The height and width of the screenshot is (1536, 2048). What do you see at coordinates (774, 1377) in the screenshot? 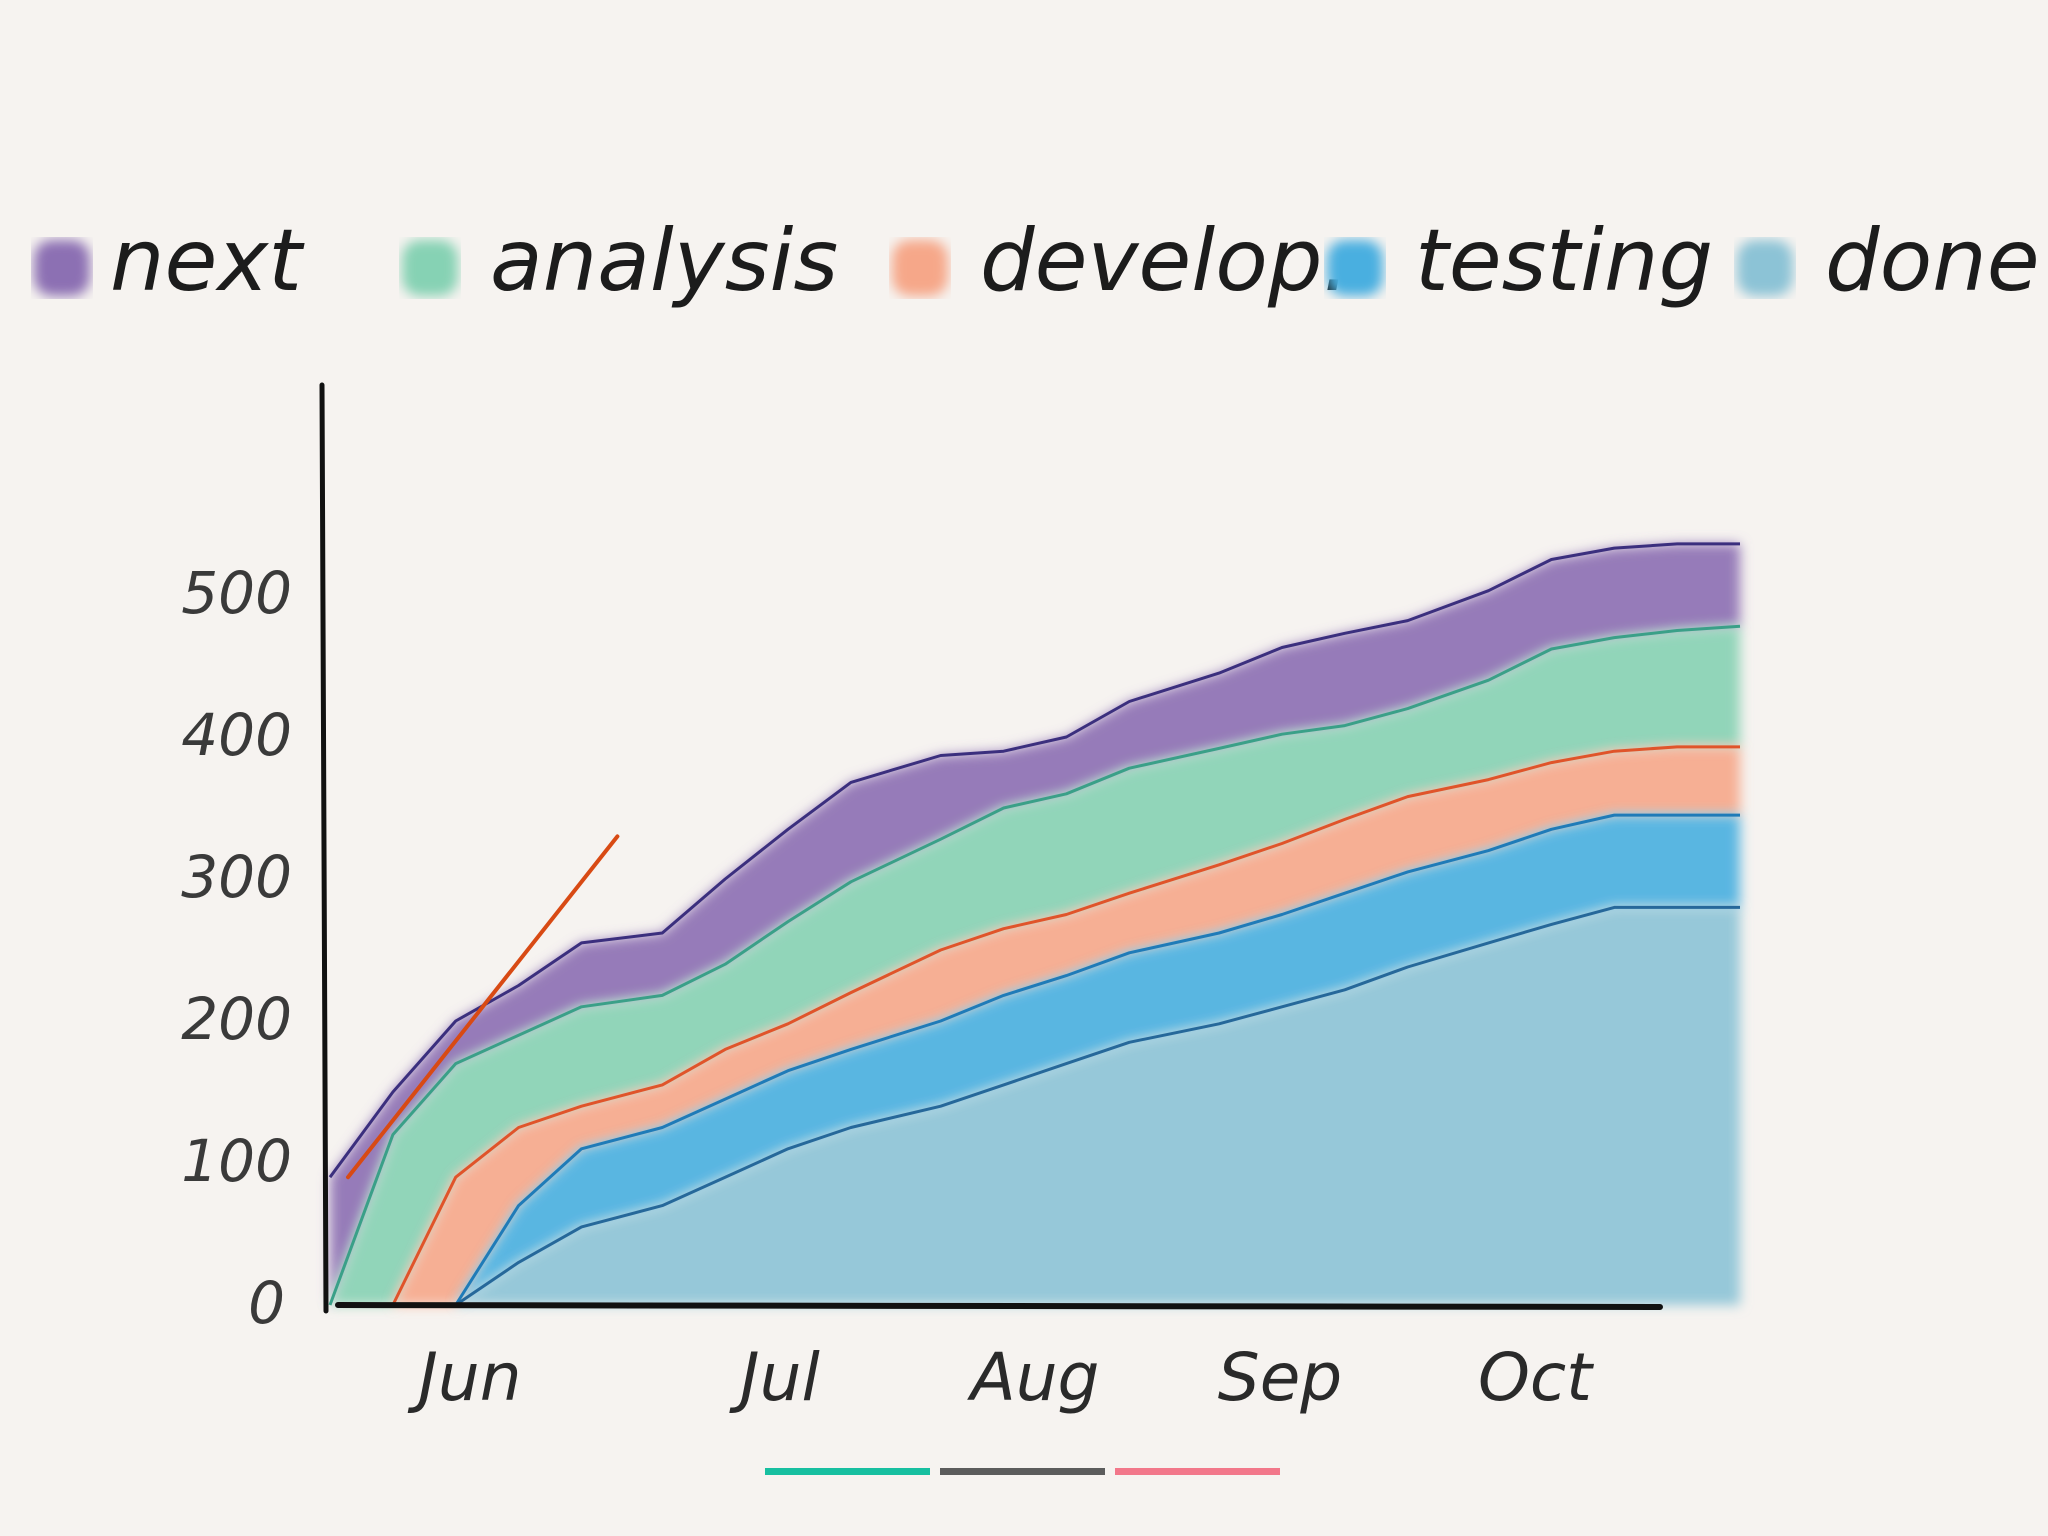
I see `x-tick-label: Jul` at bounding box center [774, 1377].